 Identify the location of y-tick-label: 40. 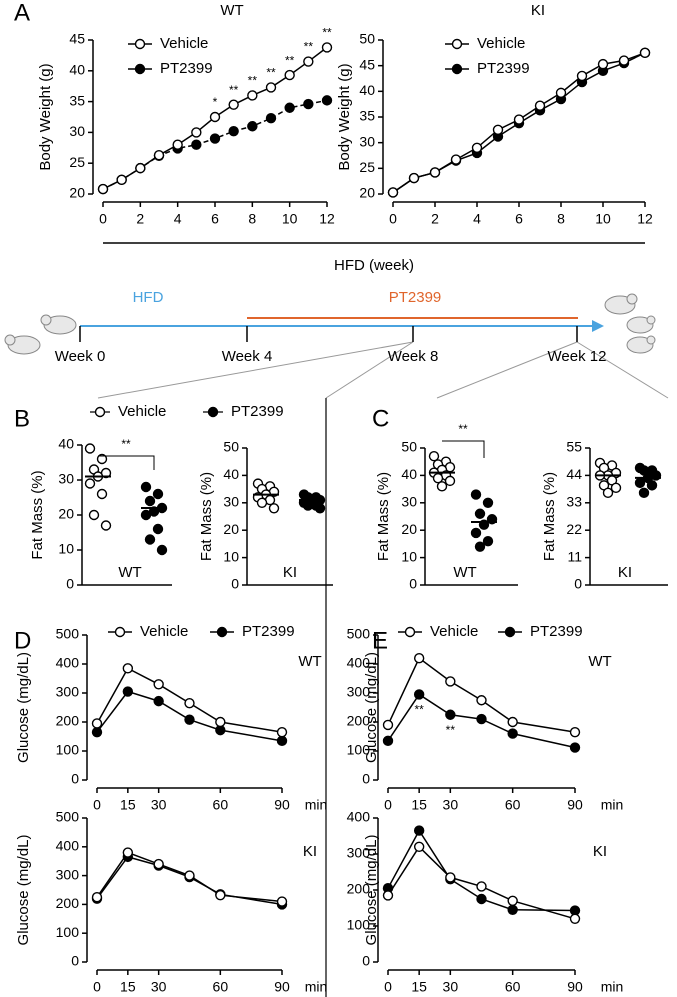
(77, 70).